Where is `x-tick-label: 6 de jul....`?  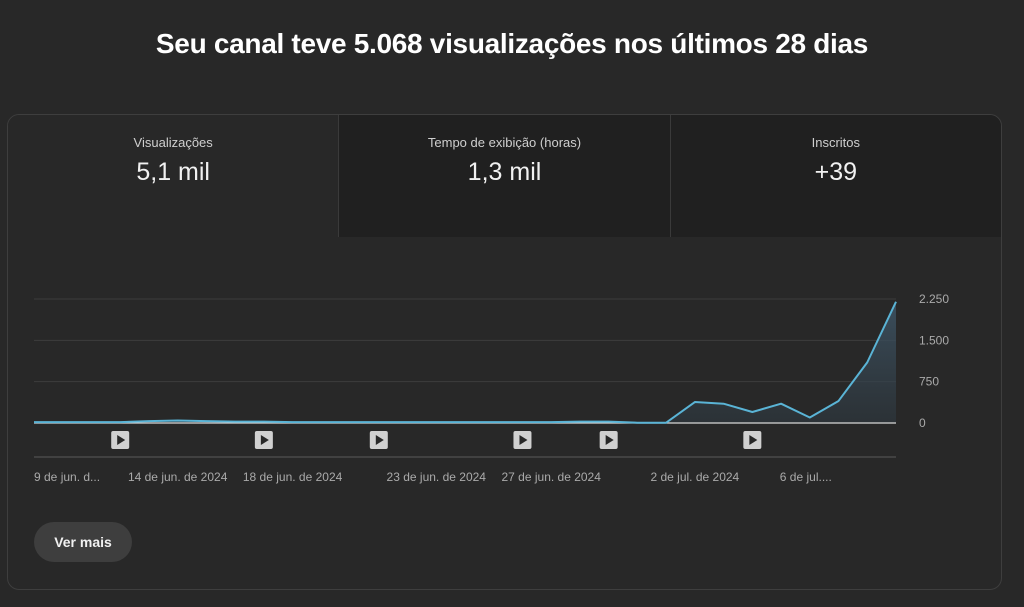 x-tick-label: 6 de jul.... is located at coordinates (806, 477).